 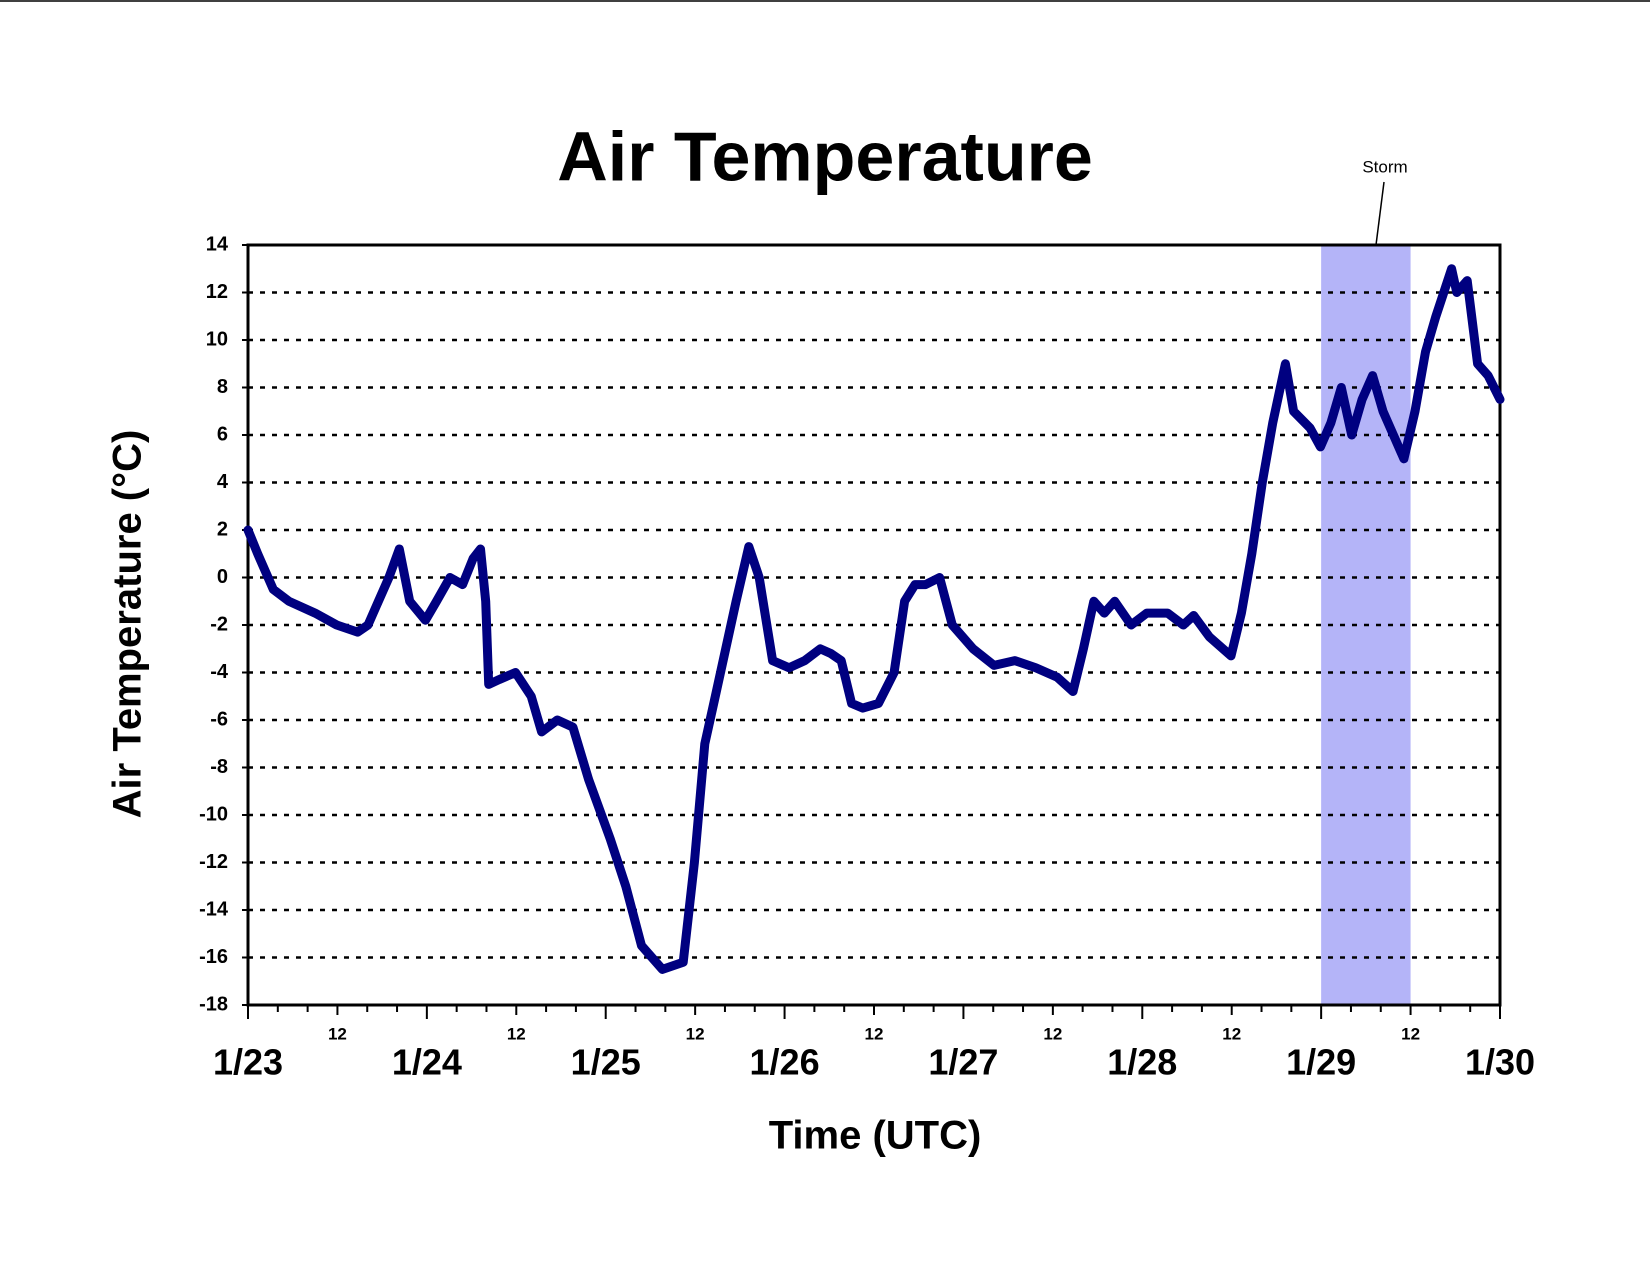 I want to click on x-tick-label: 1/28, so click(x=1142, y=1062).